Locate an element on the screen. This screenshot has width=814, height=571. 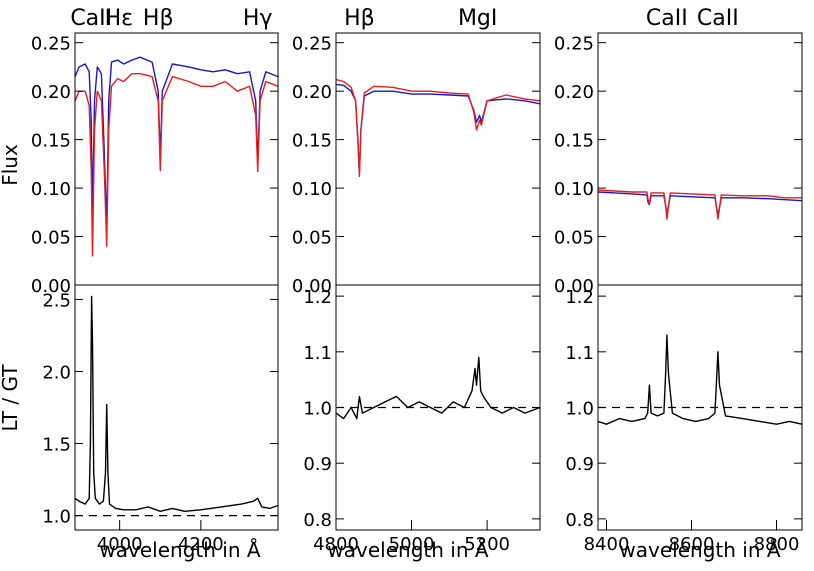
x-tick-label: 5000 is located at coordinates (412, 544).